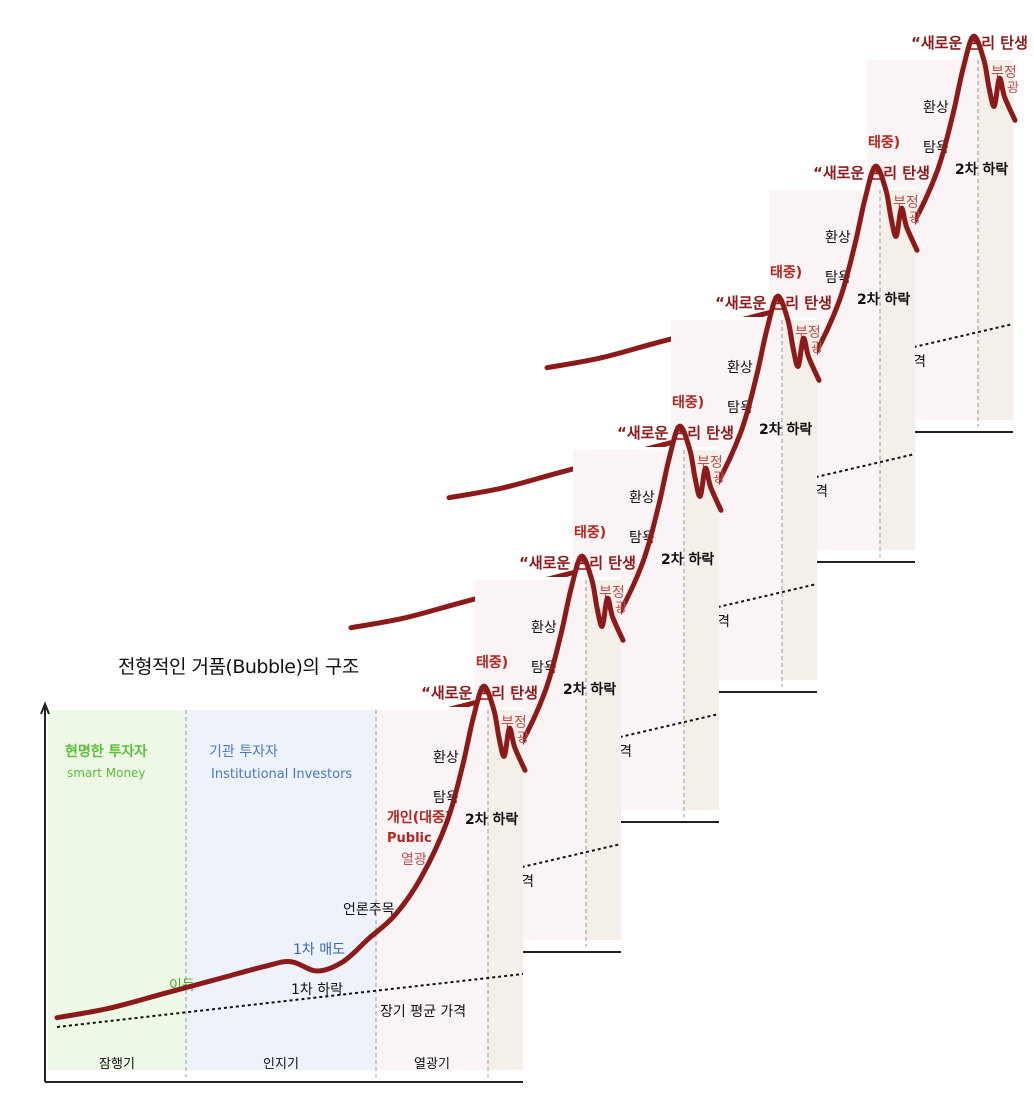  I want to click on label-media: 언론주목, so click(369, 910).